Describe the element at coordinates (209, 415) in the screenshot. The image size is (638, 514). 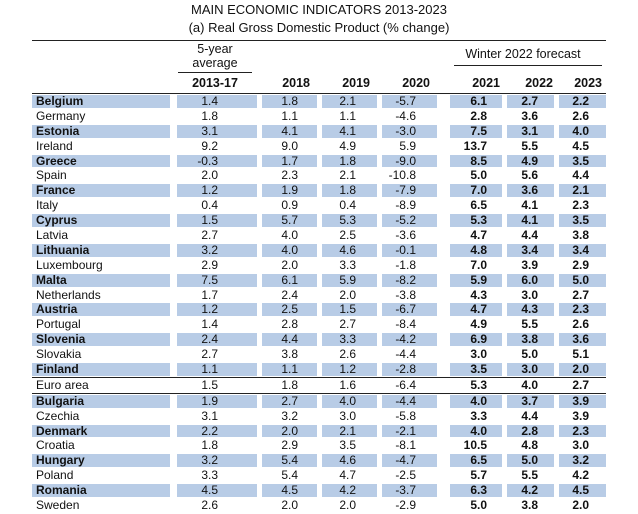
I see `value-cell: 3.1` at that location.